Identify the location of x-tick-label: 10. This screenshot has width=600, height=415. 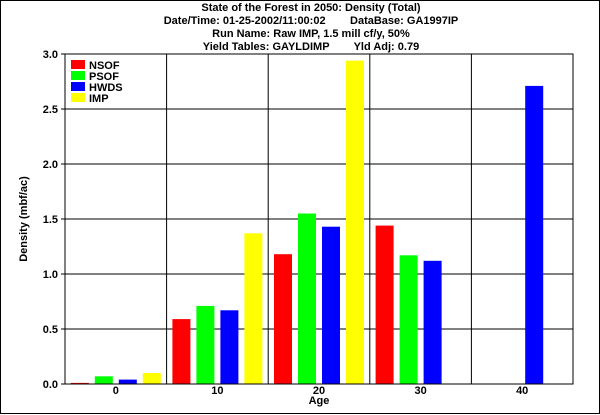
(217, 391).